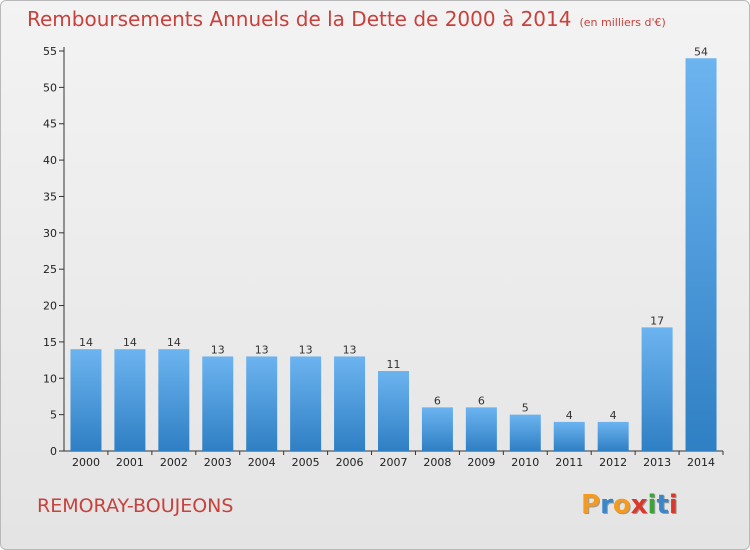 This screenshot has height=550, width=750. I want to click on bar-2004, so click(262, 403).